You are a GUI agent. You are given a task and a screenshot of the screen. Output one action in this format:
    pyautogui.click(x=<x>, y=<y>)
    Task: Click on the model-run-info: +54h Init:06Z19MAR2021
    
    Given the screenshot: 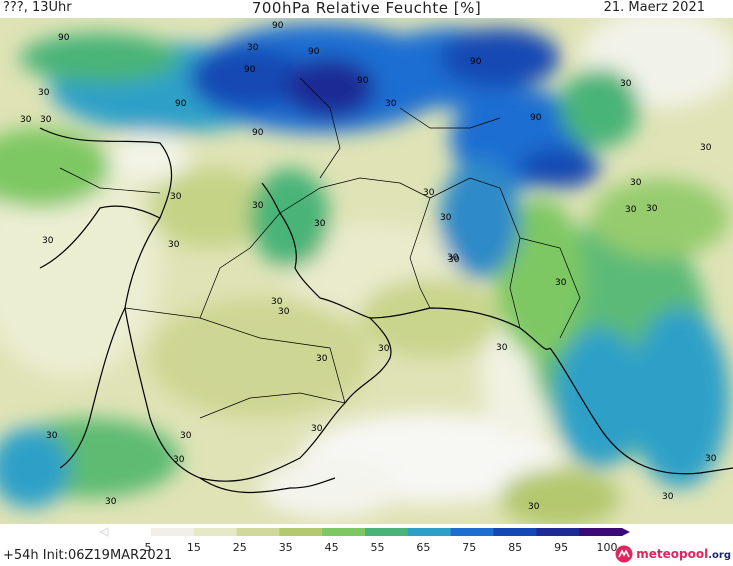 What is the action you would take?
    pyautogui.click(x=88, y=555)
    